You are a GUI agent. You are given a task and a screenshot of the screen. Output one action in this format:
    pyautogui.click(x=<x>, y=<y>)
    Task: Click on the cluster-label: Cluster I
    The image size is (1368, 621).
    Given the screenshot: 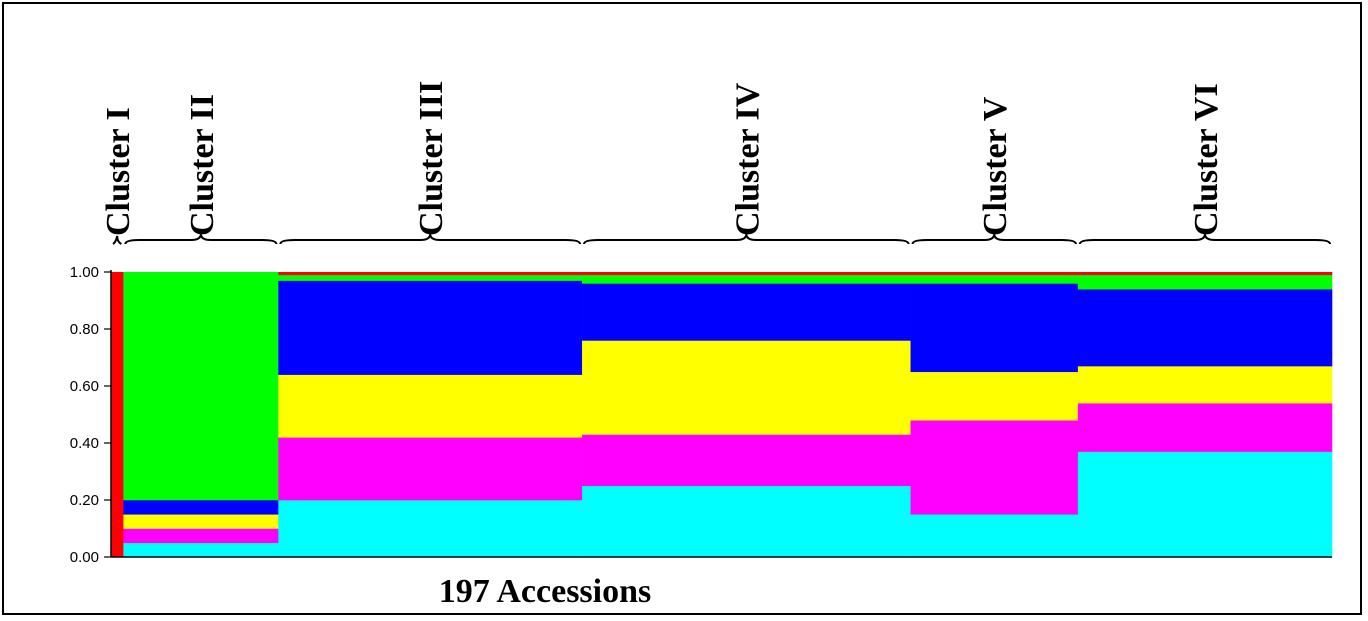 What is the action you would take?
    pyautogui.click(x=118, y=171)
    